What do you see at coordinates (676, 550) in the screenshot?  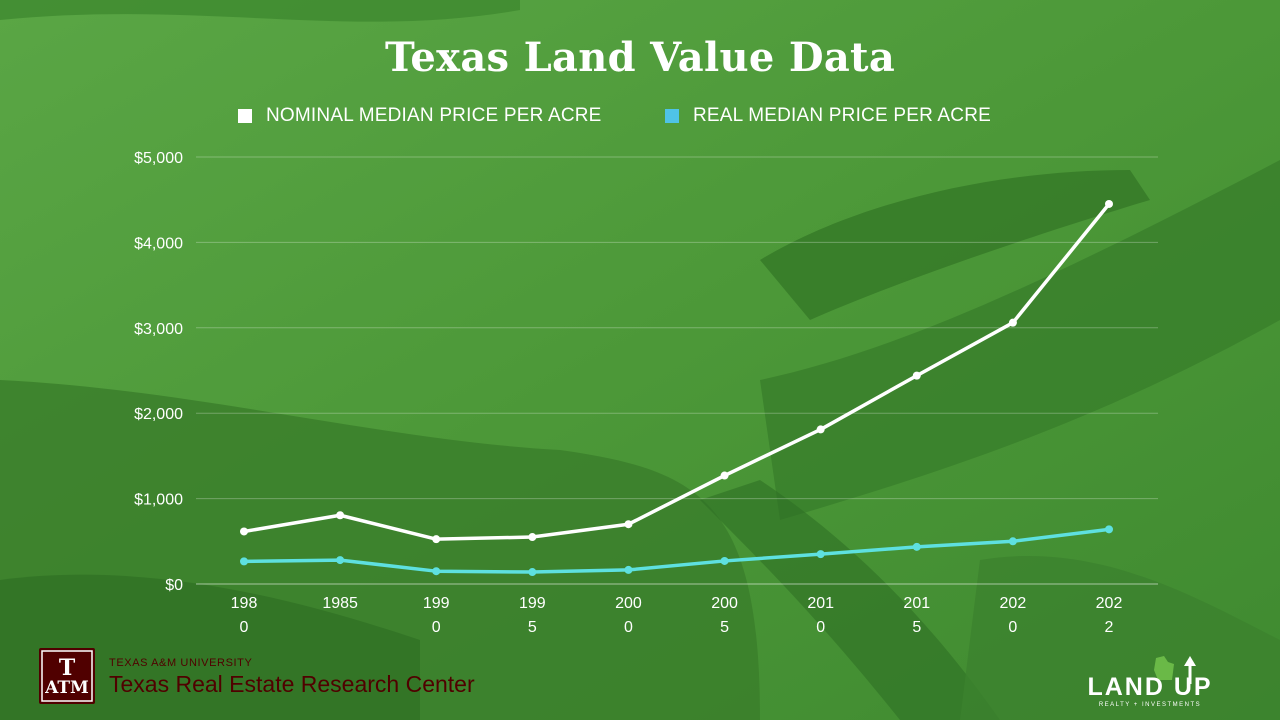 I see `series-line-real` at bounding box center [676, 550].